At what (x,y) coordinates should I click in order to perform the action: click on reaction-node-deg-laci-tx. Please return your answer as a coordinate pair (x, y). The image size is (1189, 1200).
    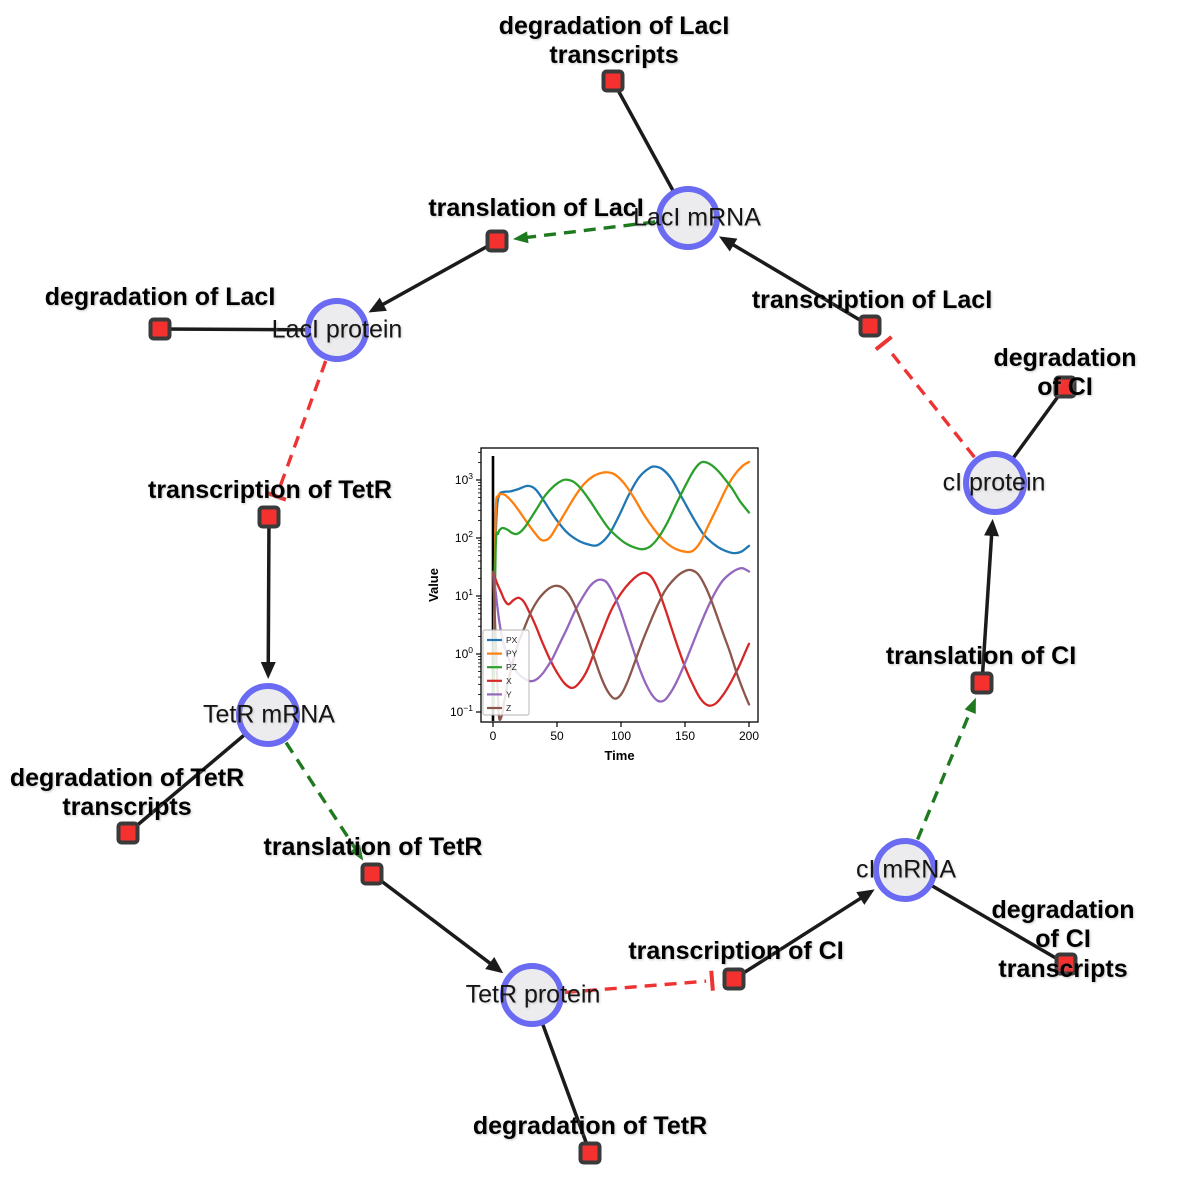
    Looking at the image, I should click on (613, 81).